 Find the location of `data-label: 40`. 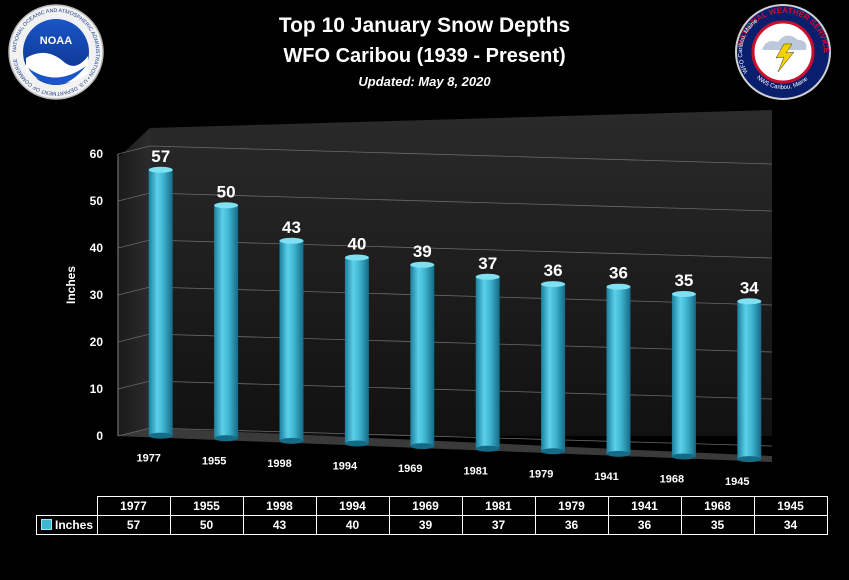

data-label: 40 is located at coordinates (356, 243).